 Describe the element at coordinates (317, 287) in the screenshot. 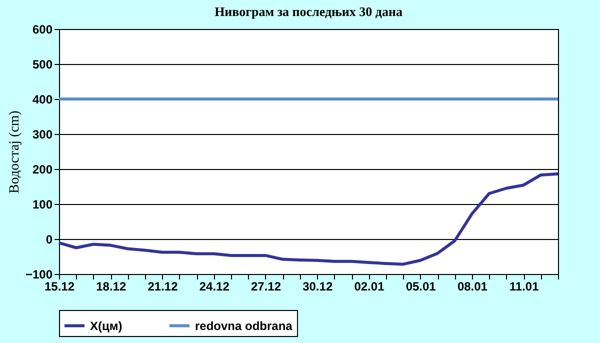

I see `x-tick-label: 30.12` at that location.